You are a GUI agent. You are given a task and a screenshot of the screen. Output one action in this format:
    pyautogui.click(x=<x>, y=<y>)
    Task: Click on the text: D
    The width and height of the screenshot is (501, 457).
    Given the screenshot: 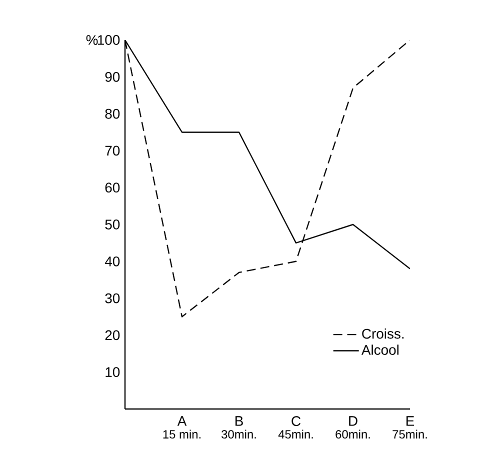 What is the action you would take?
    pyautogui.click(x=353, y=421)
    